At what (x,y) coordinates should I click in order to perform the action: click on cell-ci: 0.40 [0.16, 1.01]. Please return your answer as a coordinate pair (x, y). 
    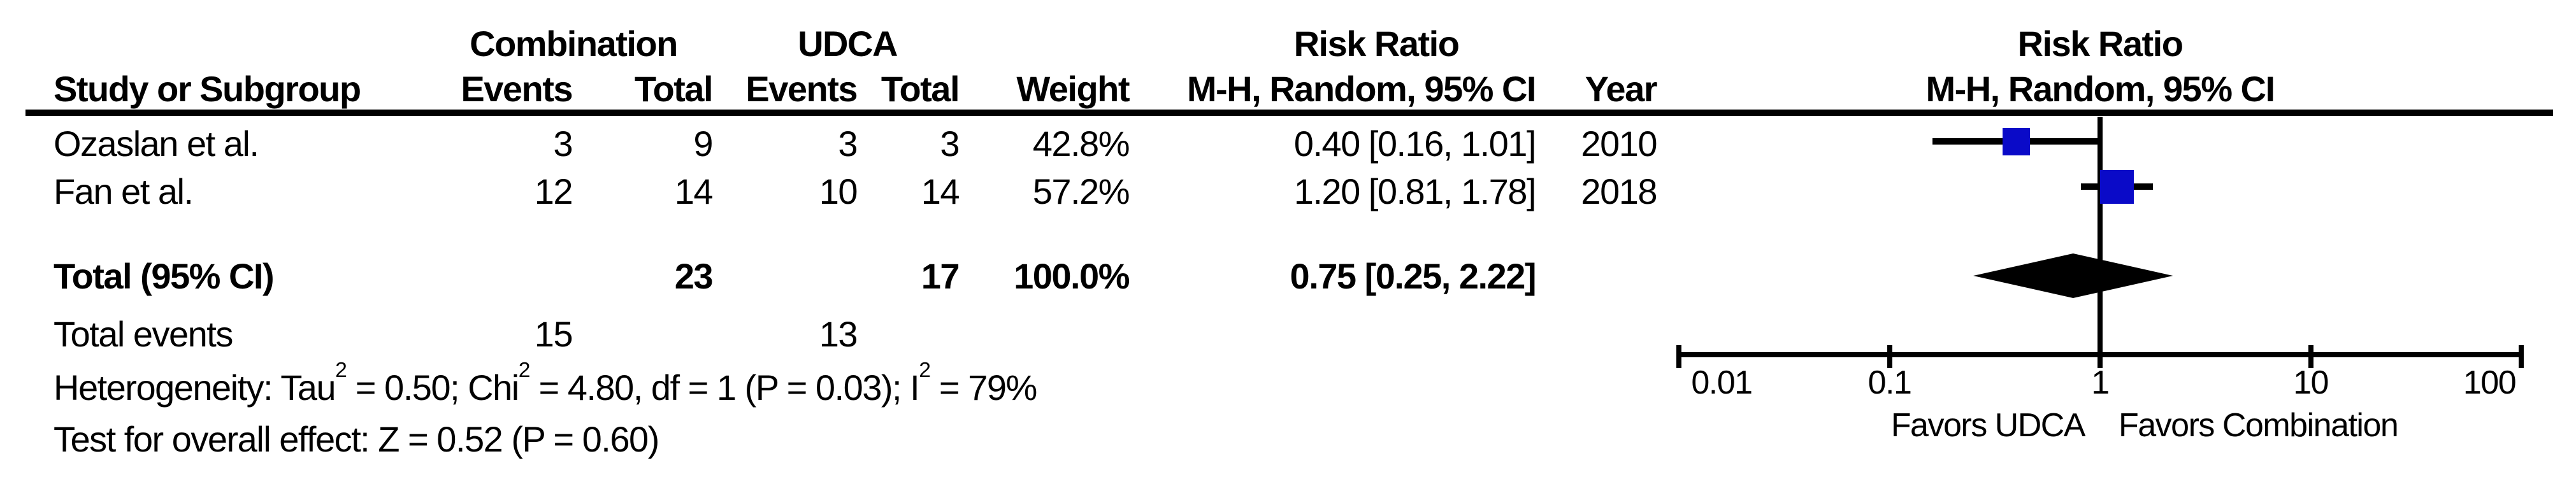
    Looking at the image, I should click on (1415, 144).